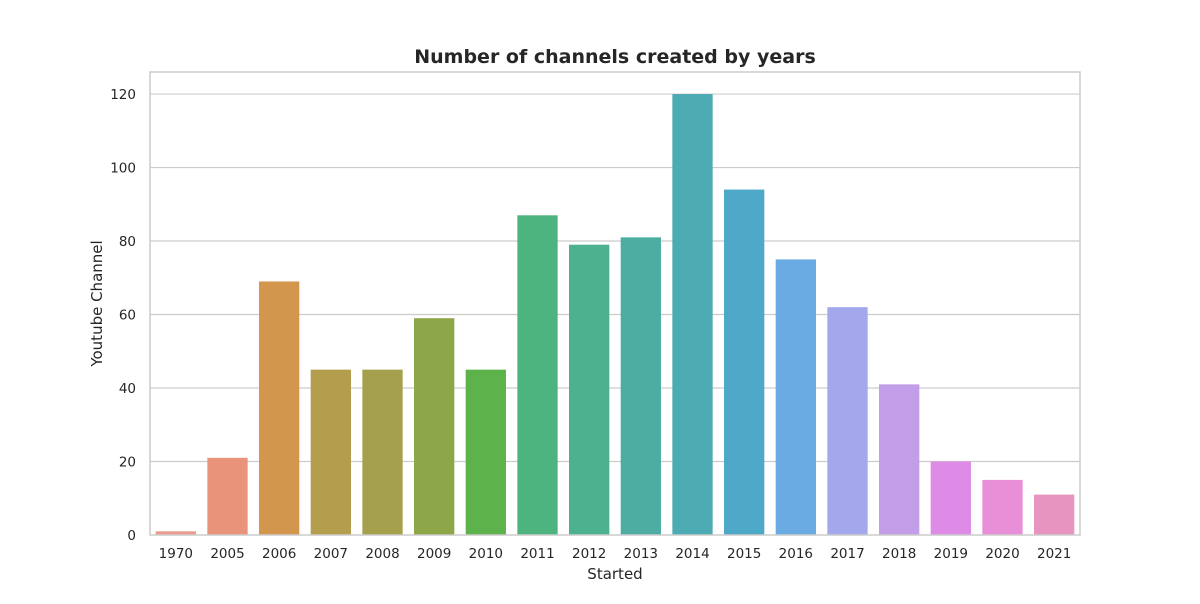 The height and width of the screenshot is (604, 1200). I want to click on x-tick-label: 2006, so click(279, 554).